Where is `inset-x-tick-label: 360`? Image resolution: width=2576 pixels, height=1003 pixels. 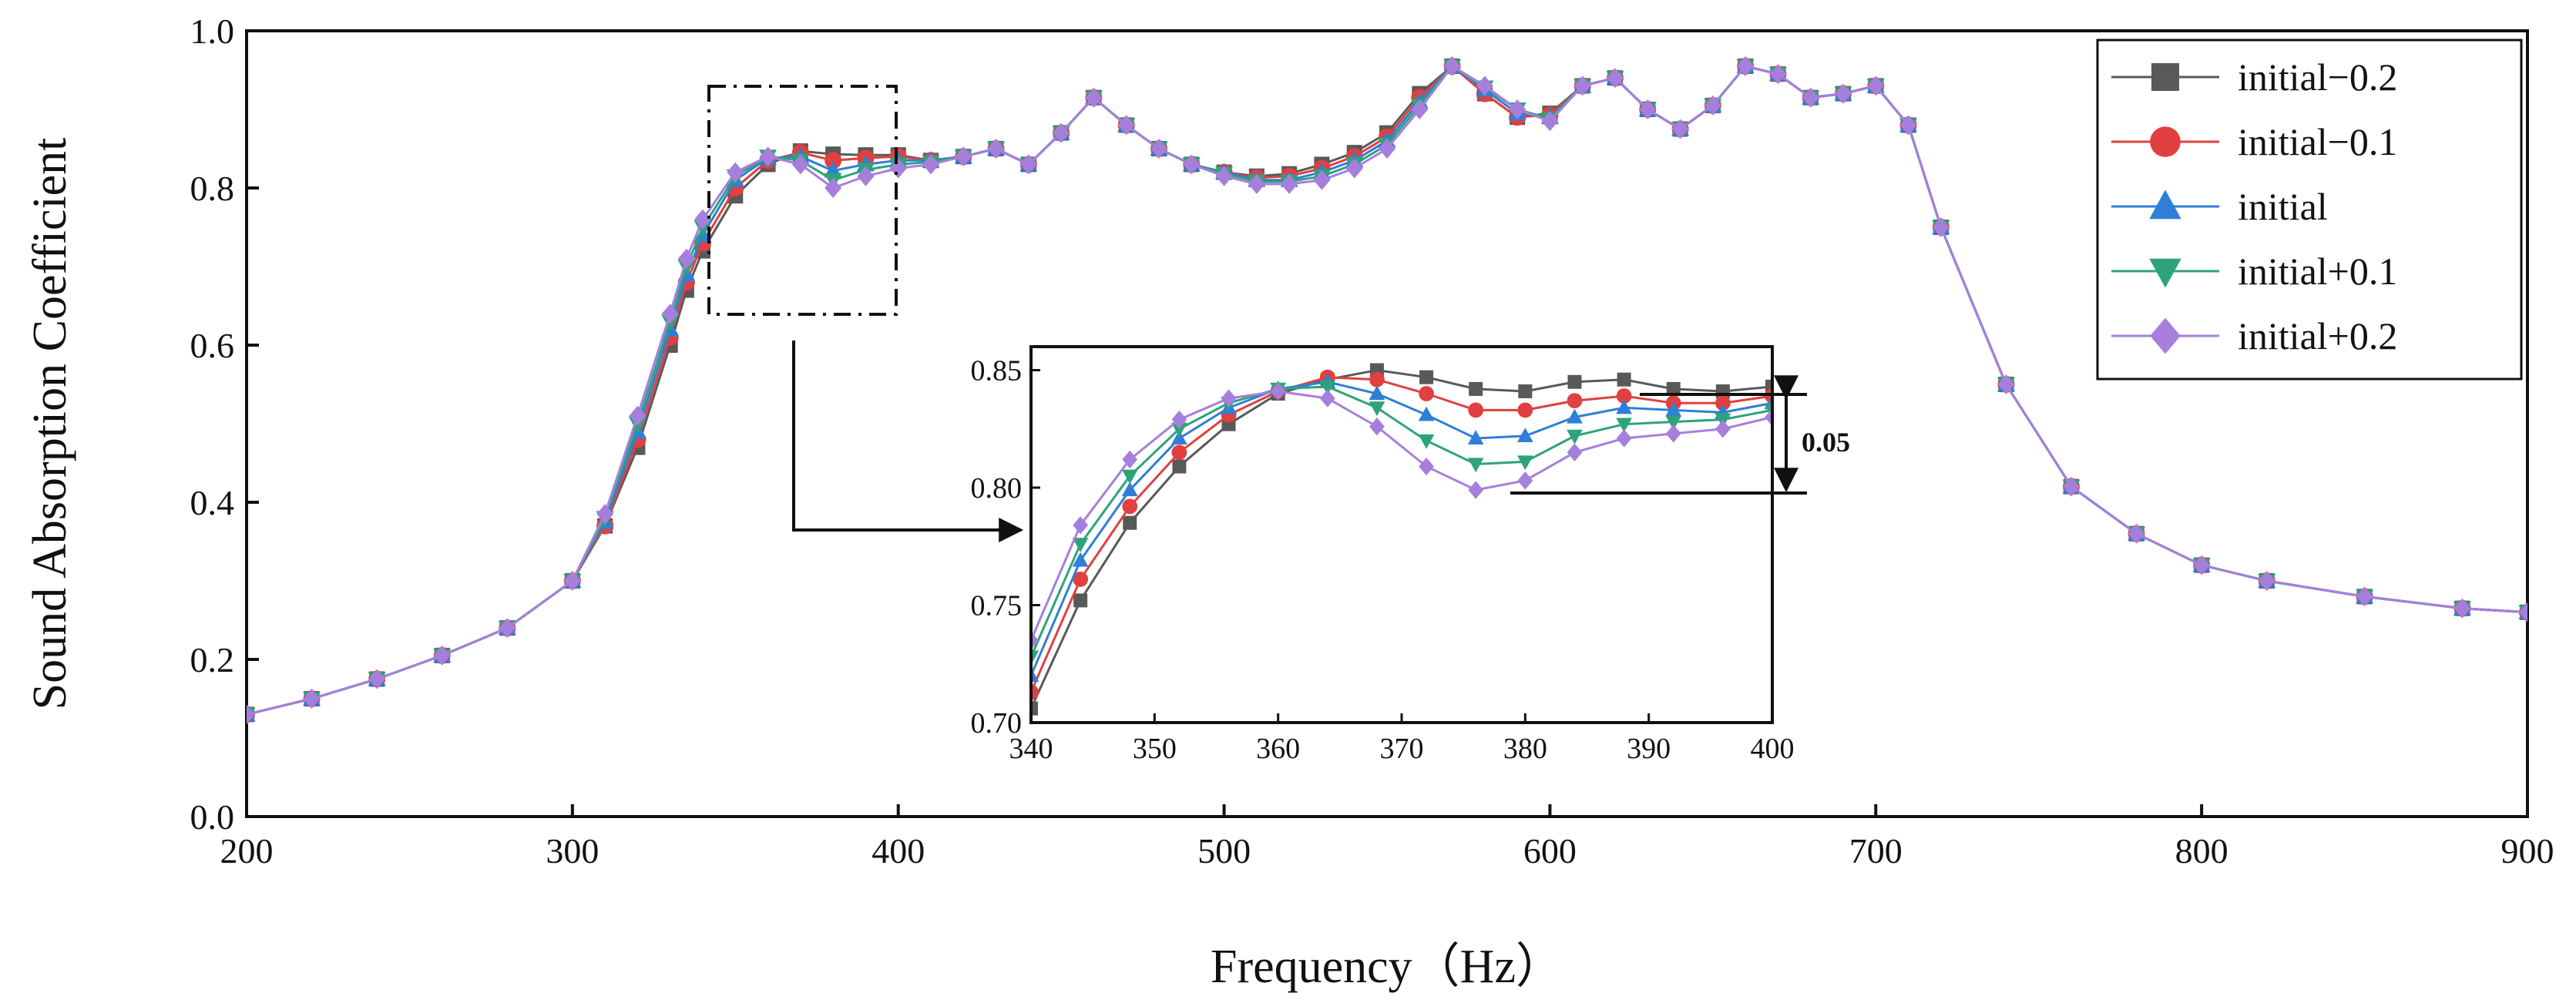 inset-x-tick-label: 360 is located at coordinates (1278, 749).